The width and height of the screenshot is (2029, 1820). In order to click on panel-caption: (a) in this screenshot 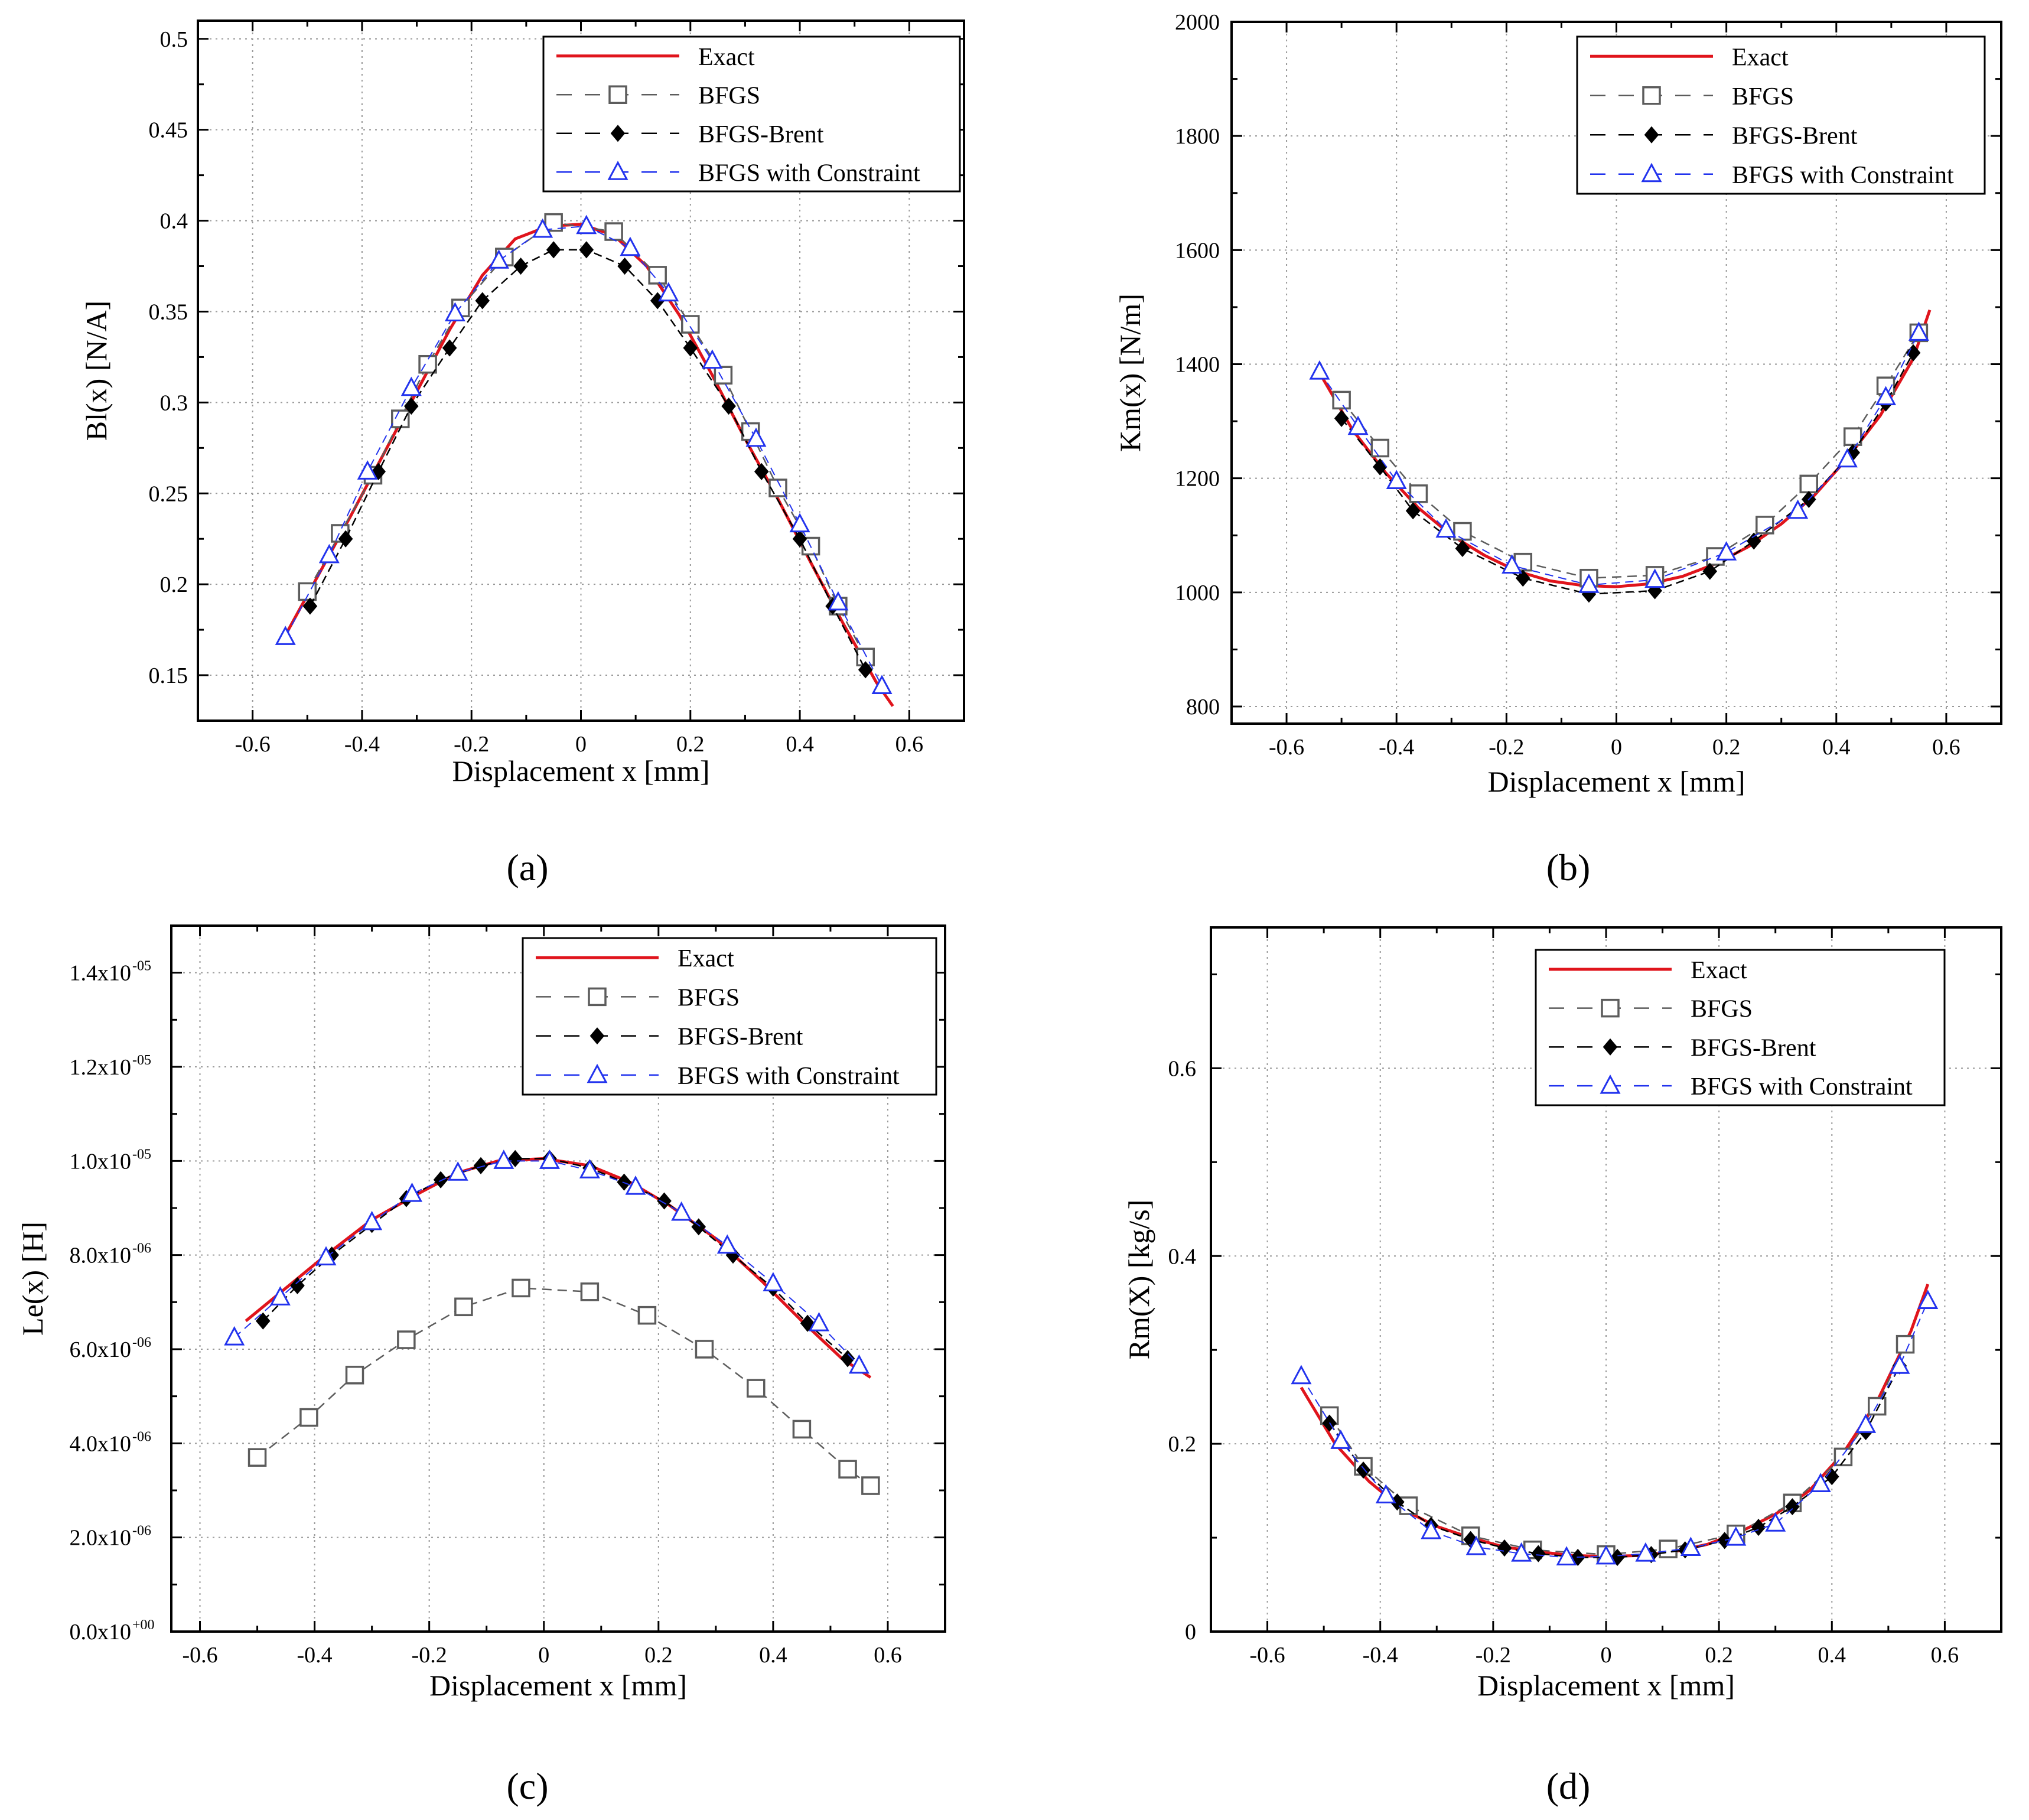, I will do `click(527, 867)`.